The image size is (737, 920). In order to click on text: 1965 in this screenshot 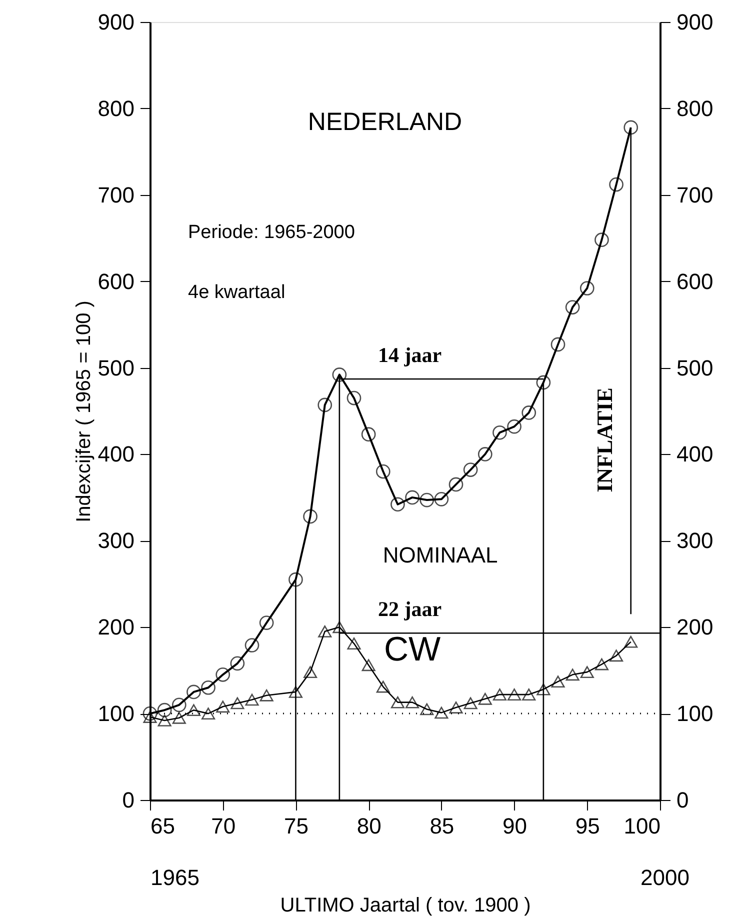, I will do `click(175, 877)`.